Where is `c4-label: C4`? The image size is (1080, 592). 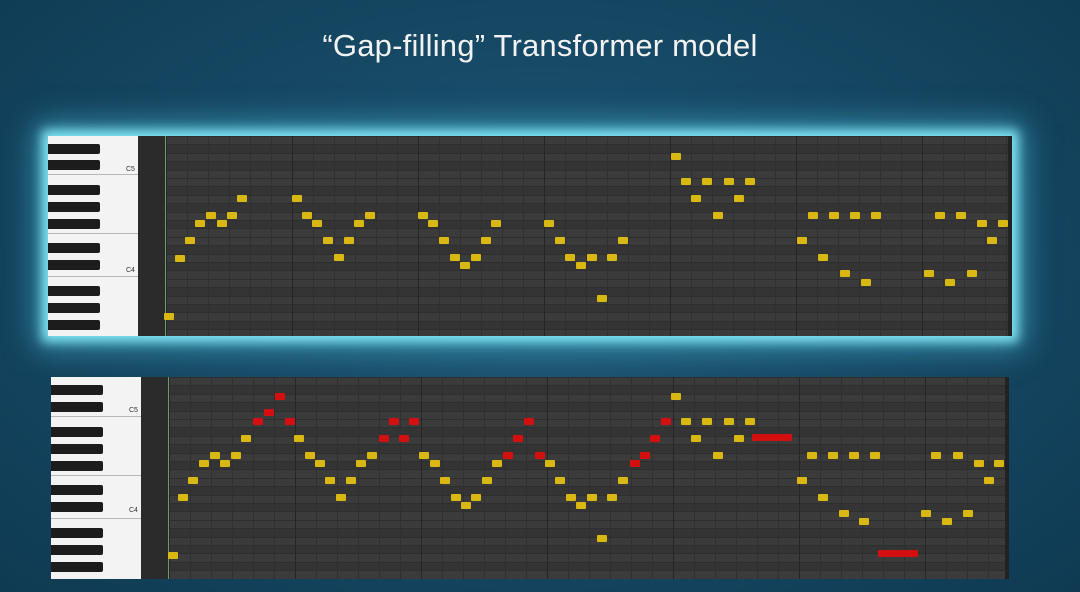 c4-label: C4 is located at coordinates (133, 510).